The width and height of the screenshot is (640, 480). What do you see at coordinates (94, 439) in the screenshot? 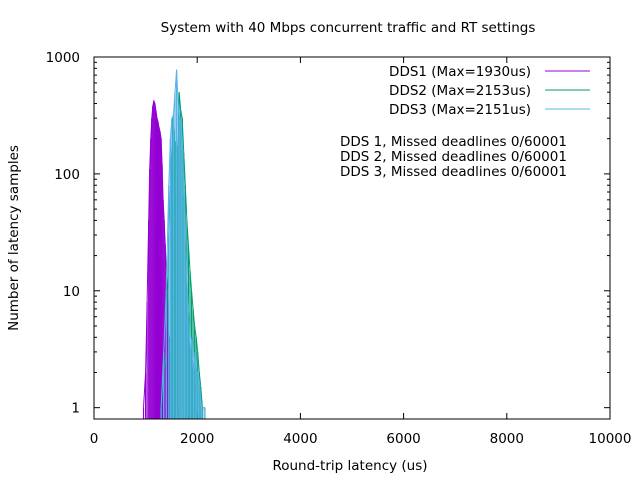
I see `x-tick-label: 0` at bounding box center [94, 439].